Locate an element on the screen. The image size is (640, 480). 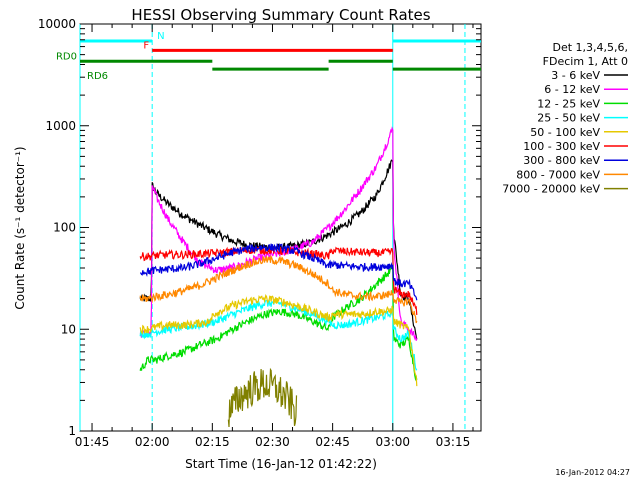
x-tick-label-0: 01:45 is located at coordinates (92, 442).